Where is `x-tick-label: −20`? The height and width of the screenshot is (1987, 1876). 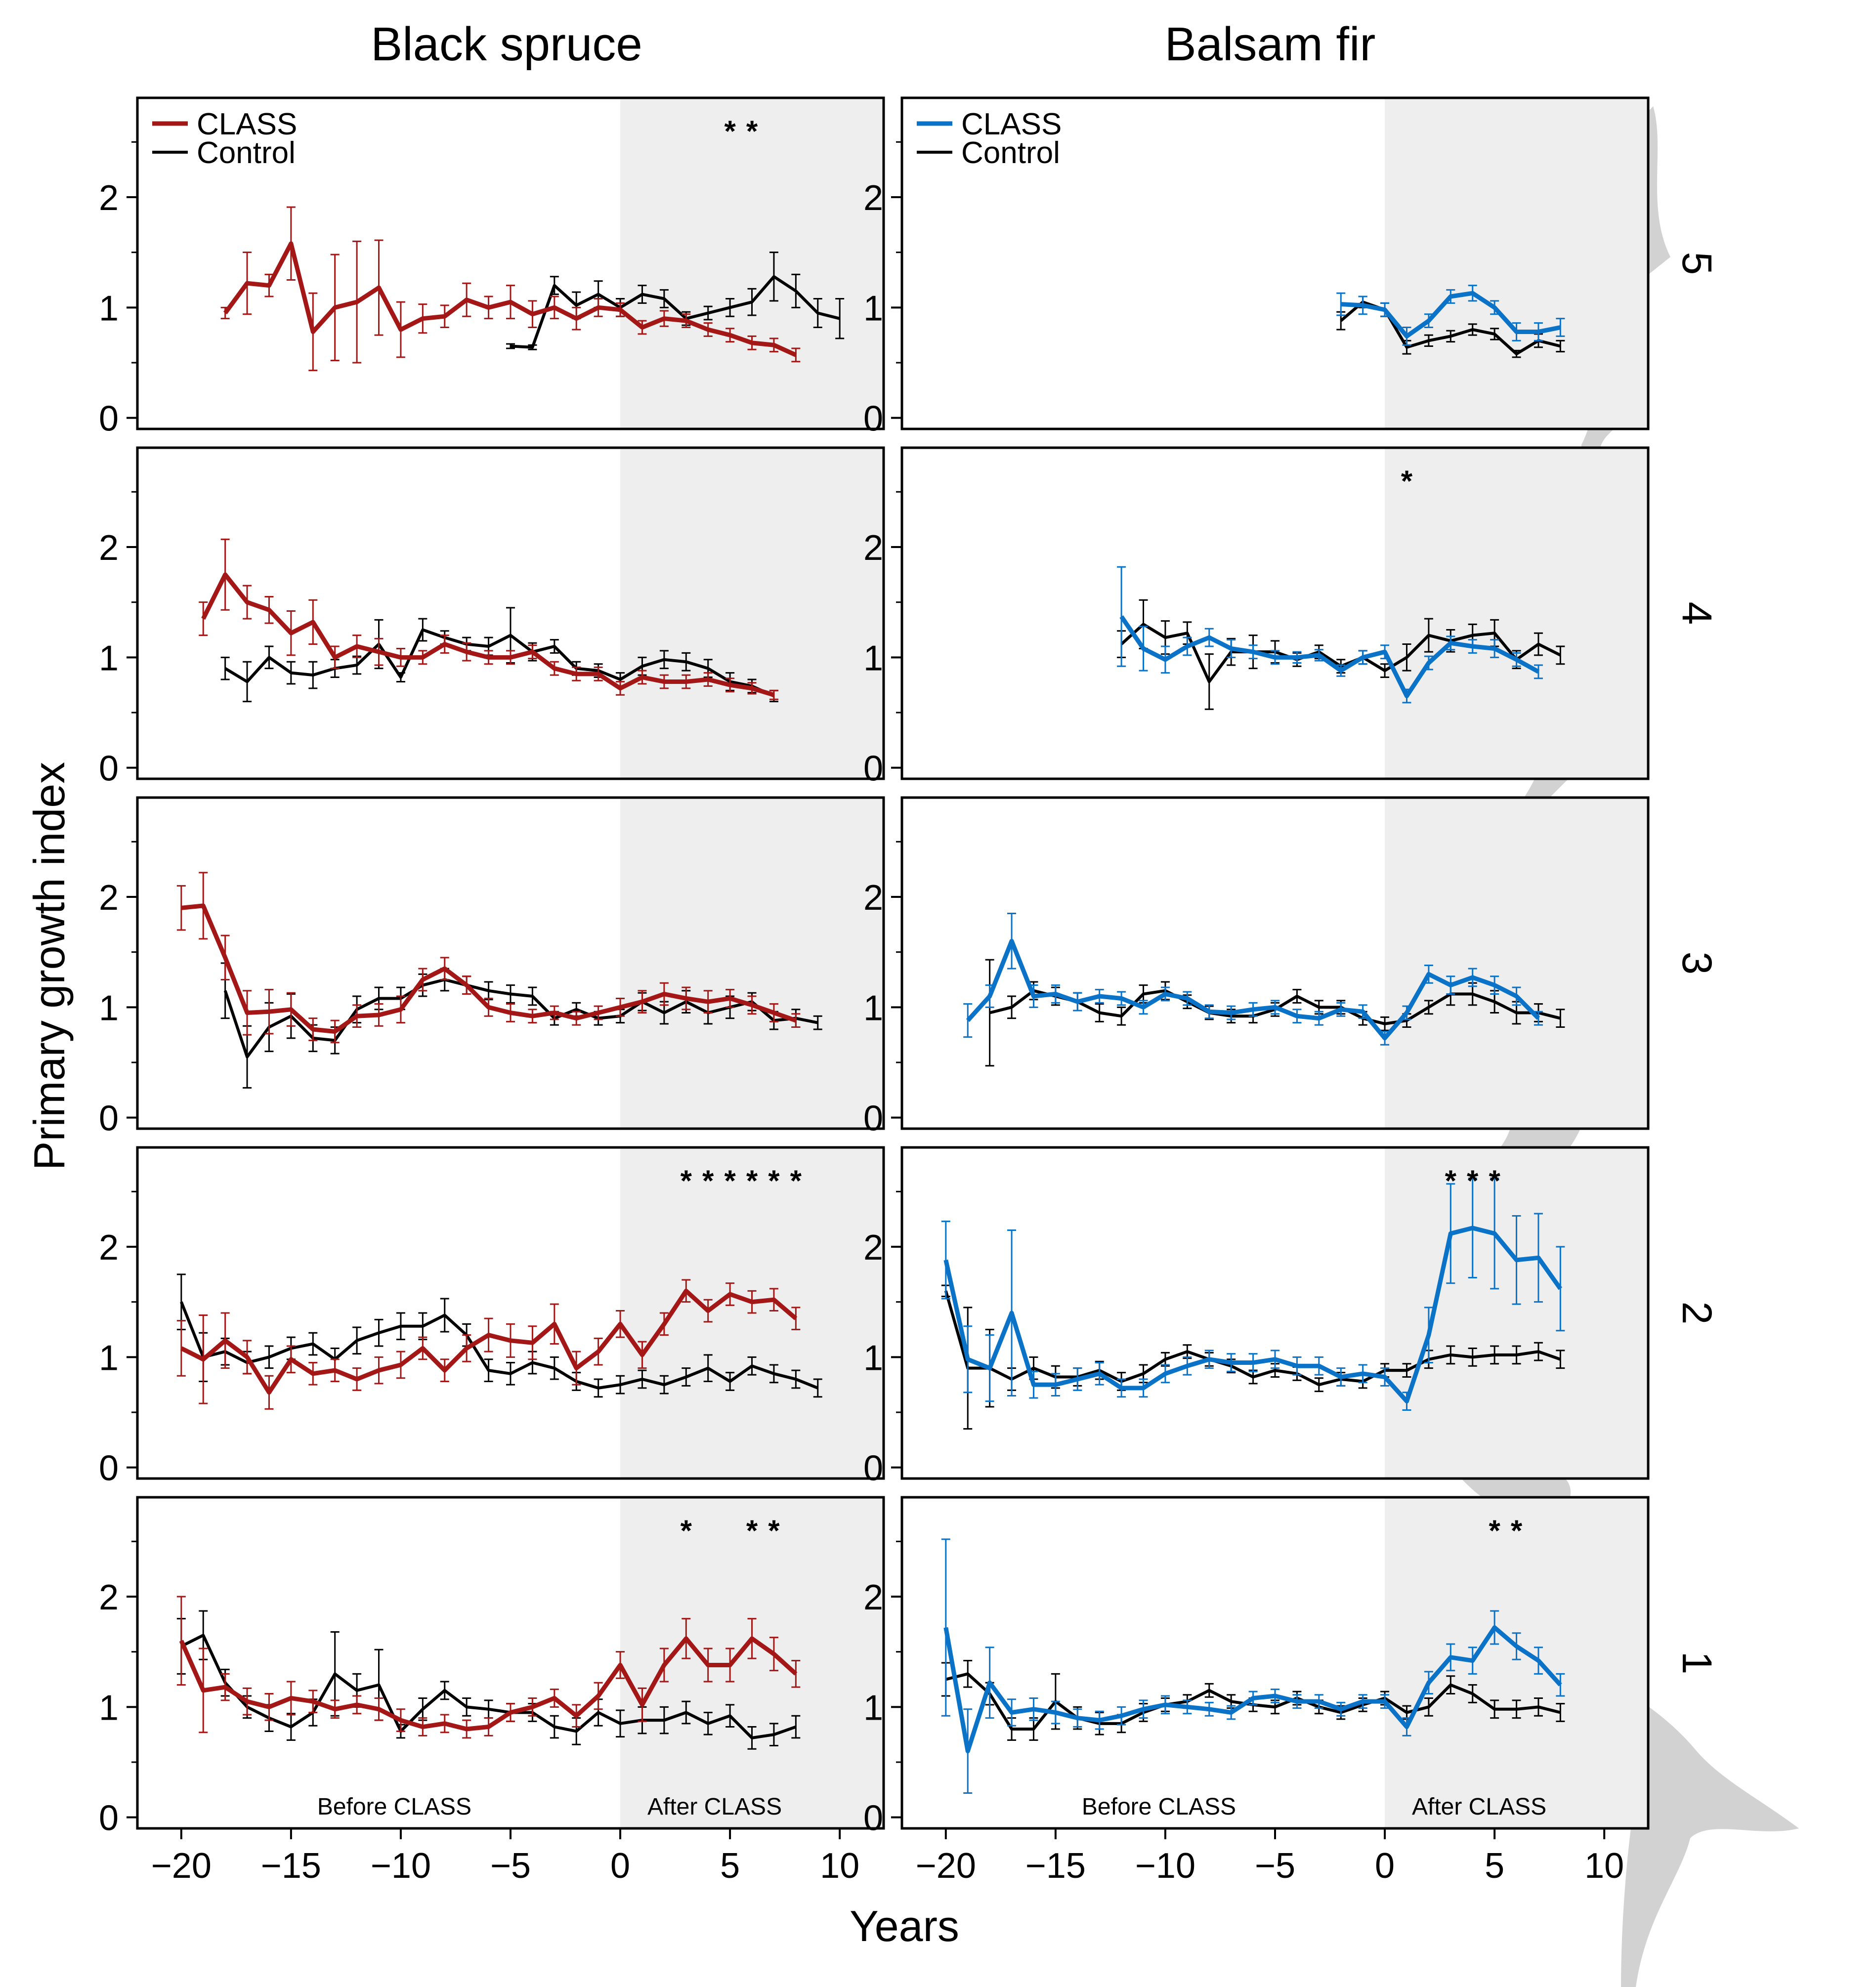 x-tick-label: −20 is located at coordinates (946, 1866).